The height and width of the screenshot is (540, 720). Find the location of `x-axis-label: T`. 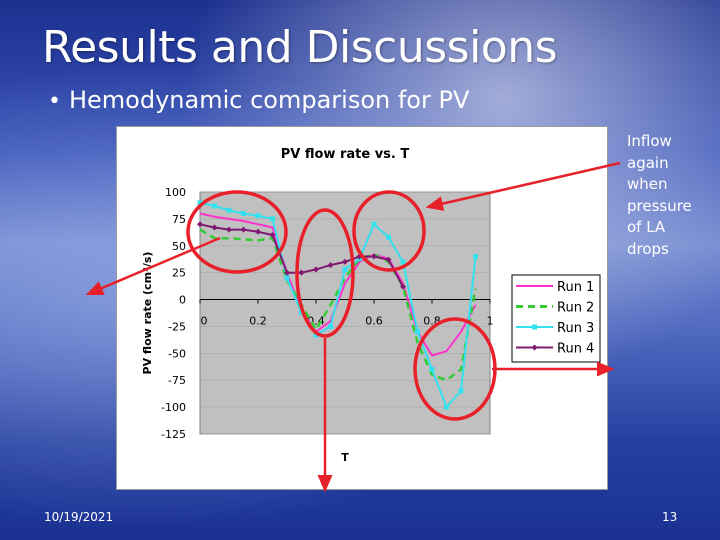

x-axis-label: T is located at coordinates (345, 457).